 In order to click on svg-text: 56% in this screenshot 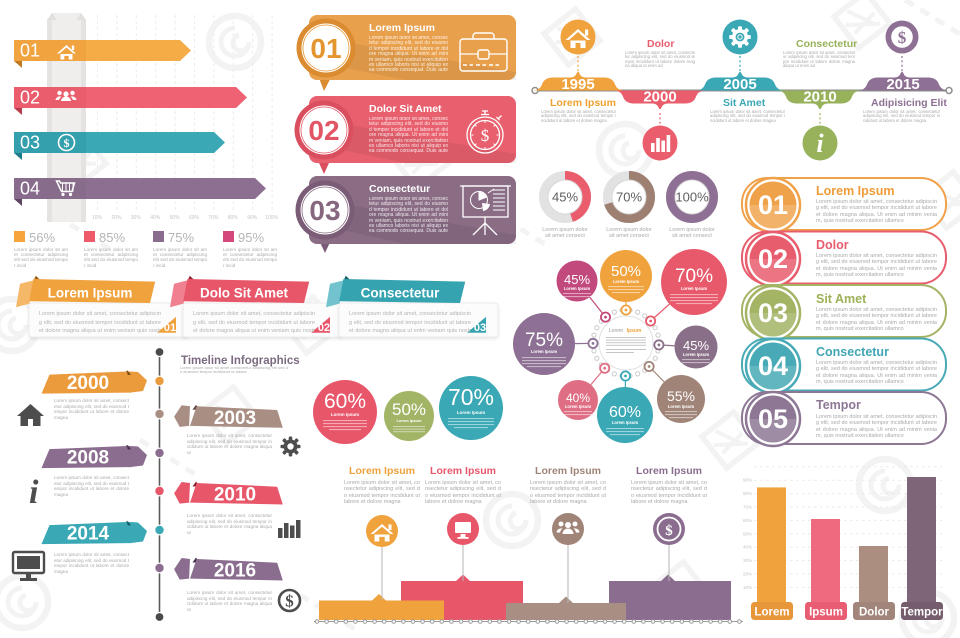, I will do `click(42, 237)`.